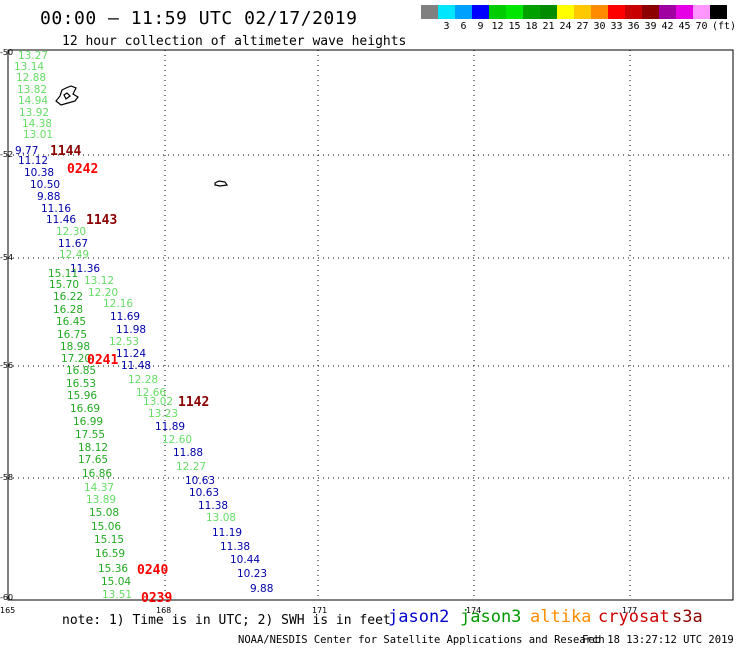  What do you see at coordinates (629, 610) in the screenshot?
I see `longitude-label: 177` at bounding box center [629, 610].